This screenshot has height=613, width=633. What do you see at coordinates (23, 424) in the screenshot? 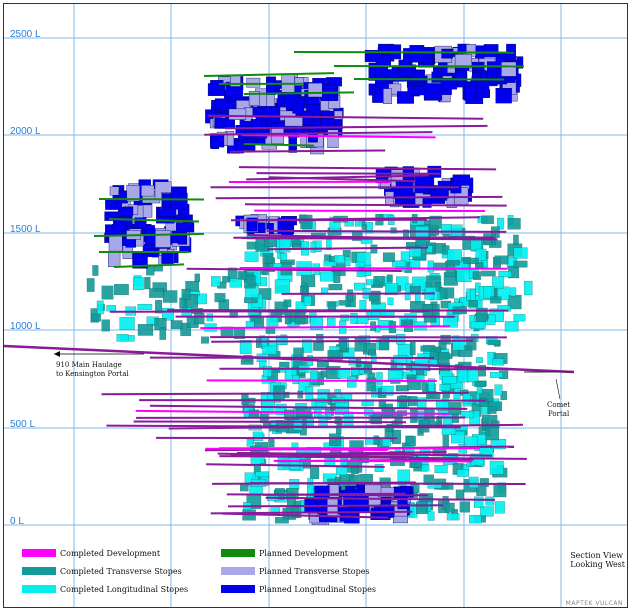
I see `level-label-500: 500 L` at bounding box center [23, 424].